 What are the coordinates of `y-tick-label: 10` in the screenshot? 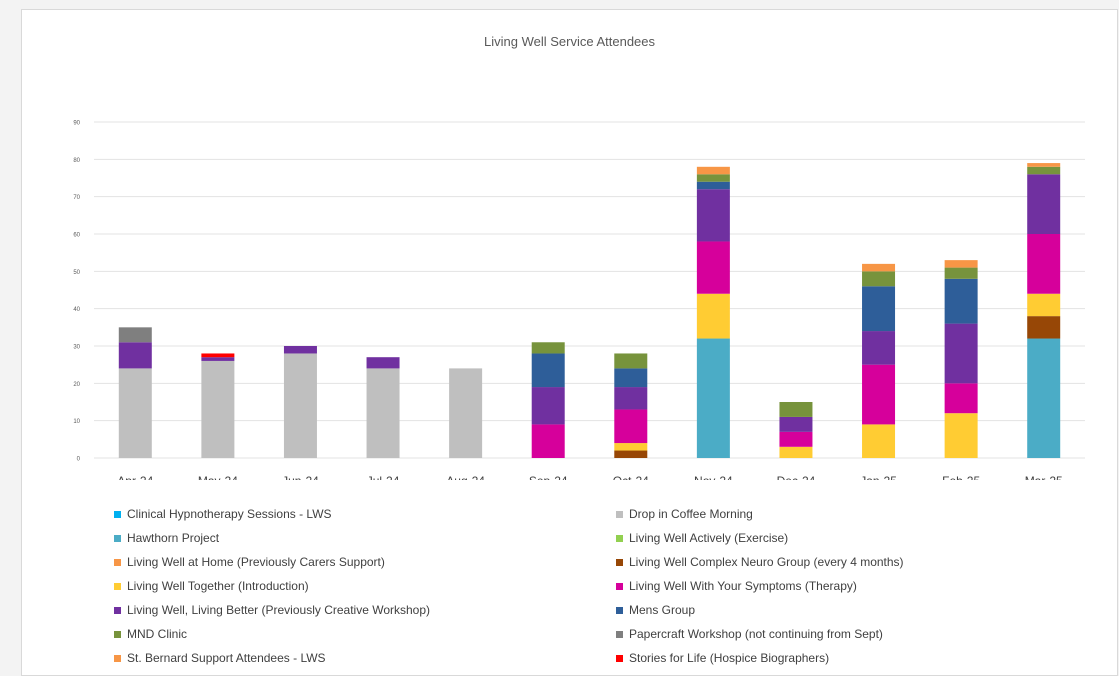 It's located at (76, 422).